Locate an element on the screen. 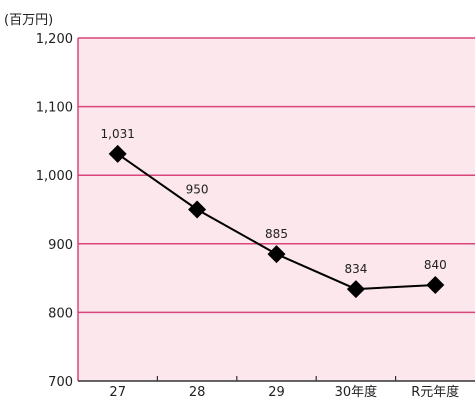  x-tick-label: 30年度 is located at coordinates (356, 392).